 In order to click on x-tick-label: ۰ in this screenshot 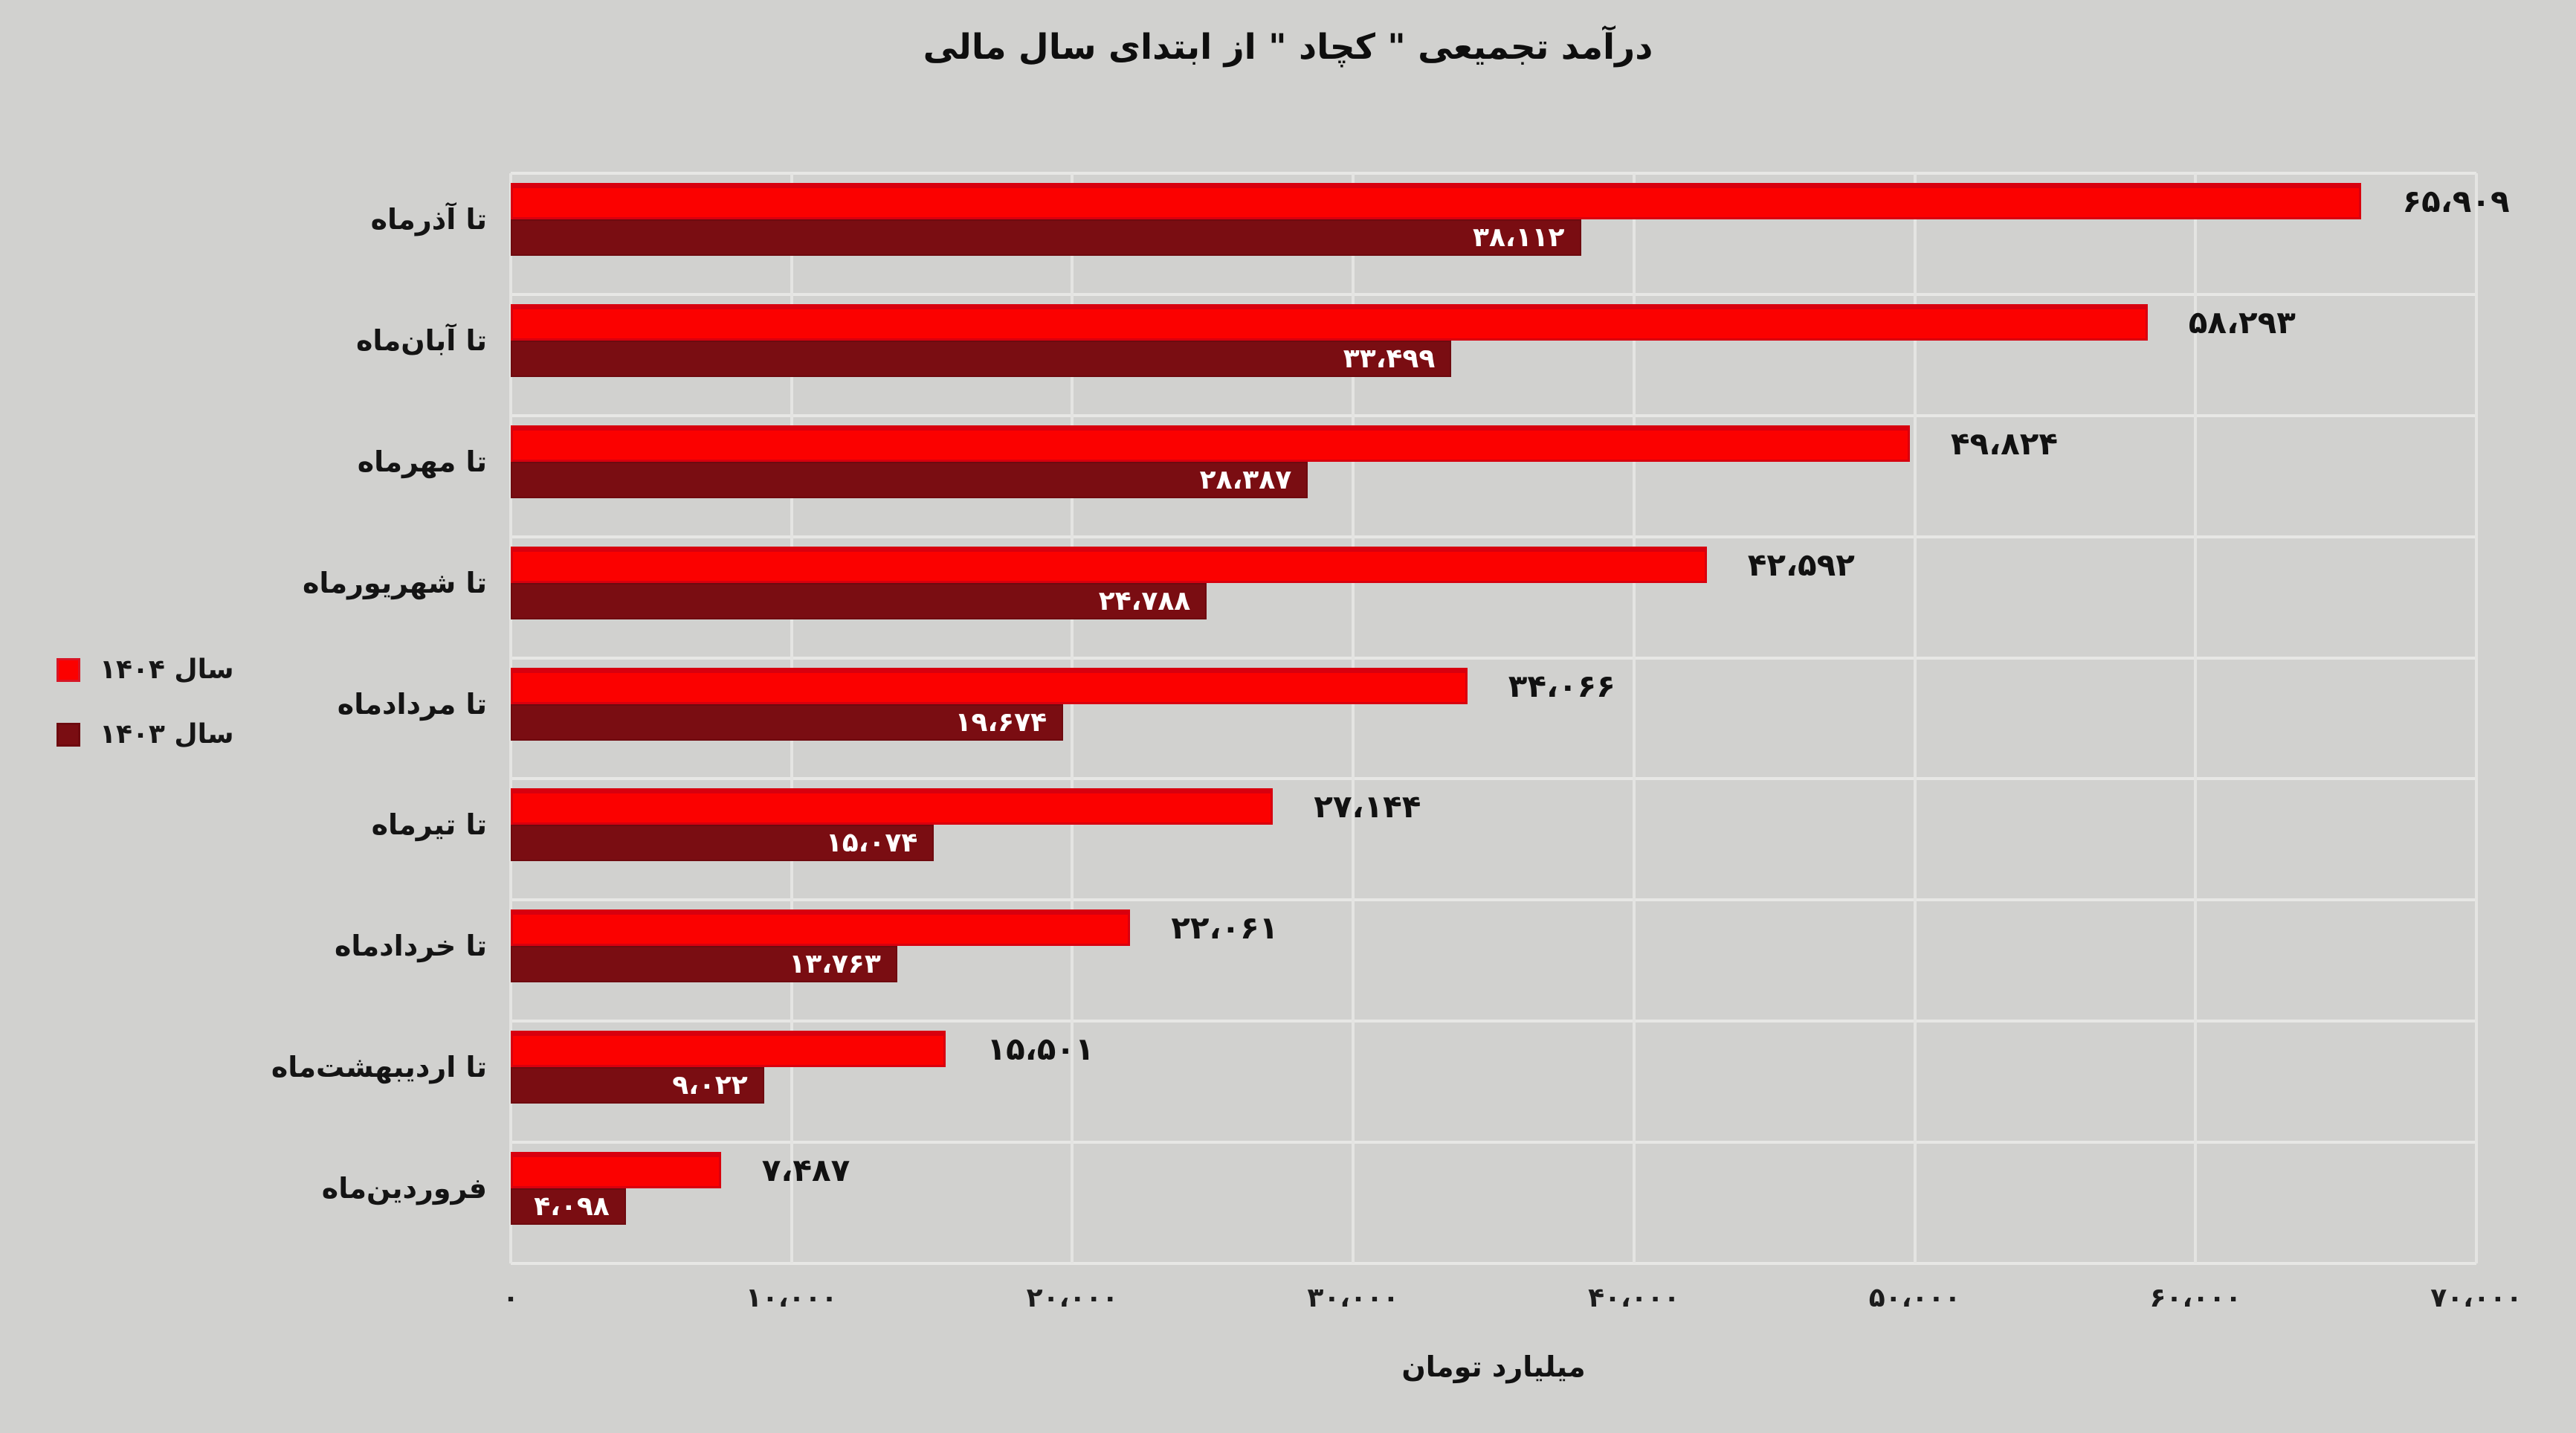, I will do `click(511, 1298)`.